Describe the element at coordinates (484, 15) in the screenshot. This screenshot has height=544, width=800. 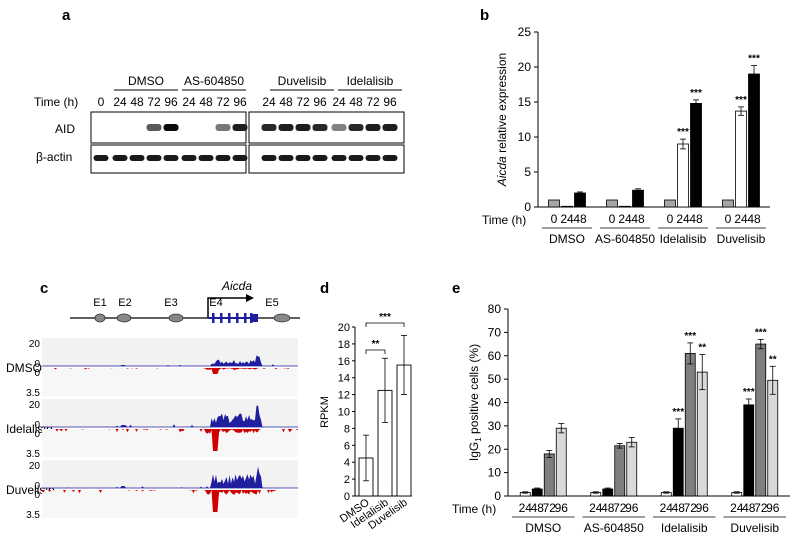
I see `panel-b-label: b` at that location.